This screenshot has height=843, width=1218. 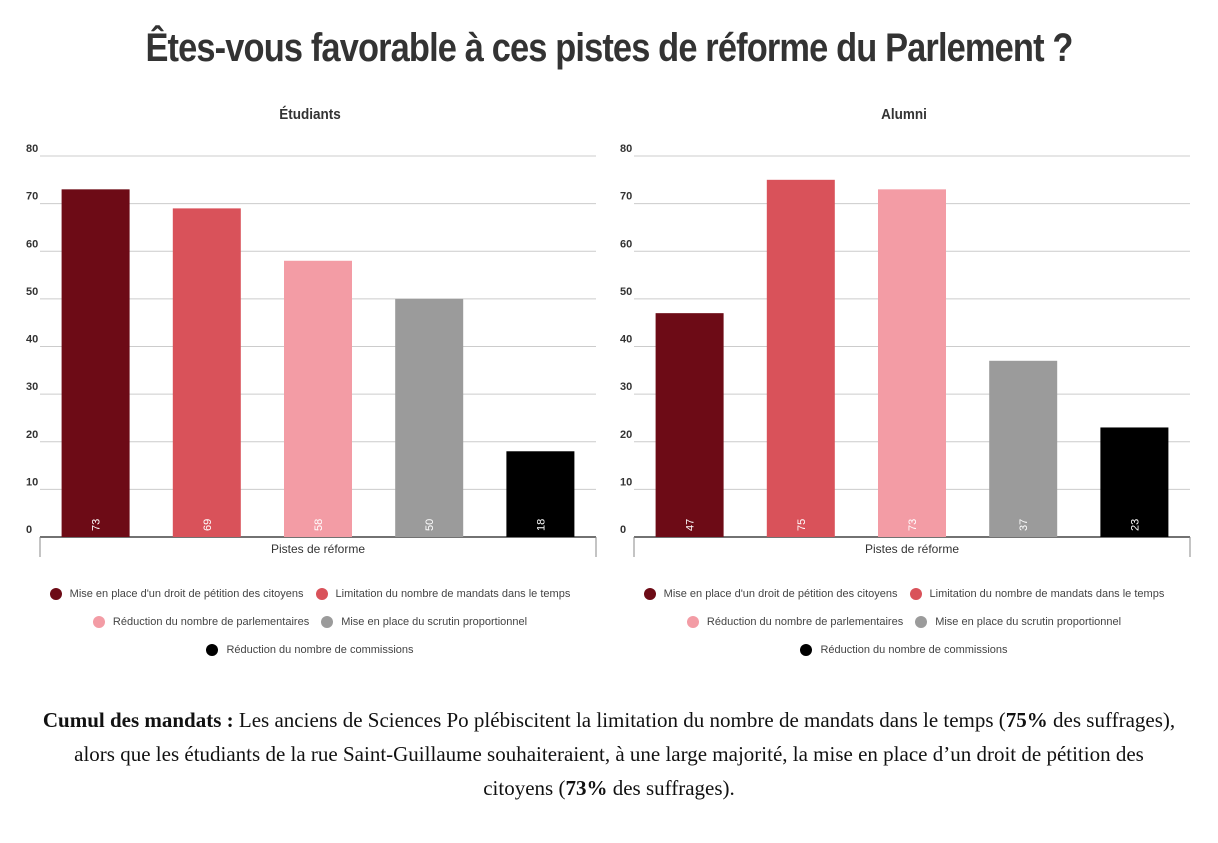 What do you see at coordinates (208, 525) in the screenshot?
I see `data-label: 69` at bounding box center [208, 525].